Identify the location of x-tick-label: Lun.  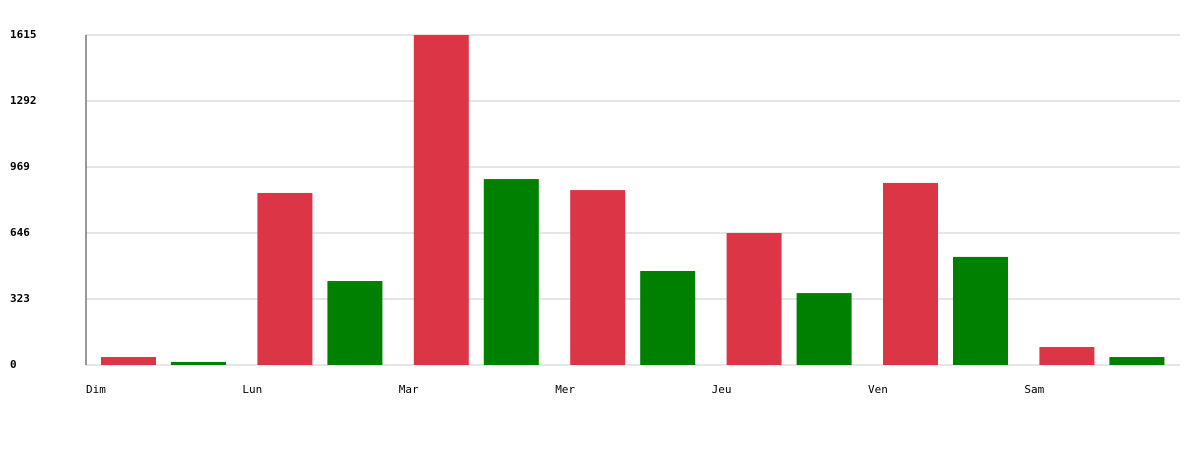
(252, 389).